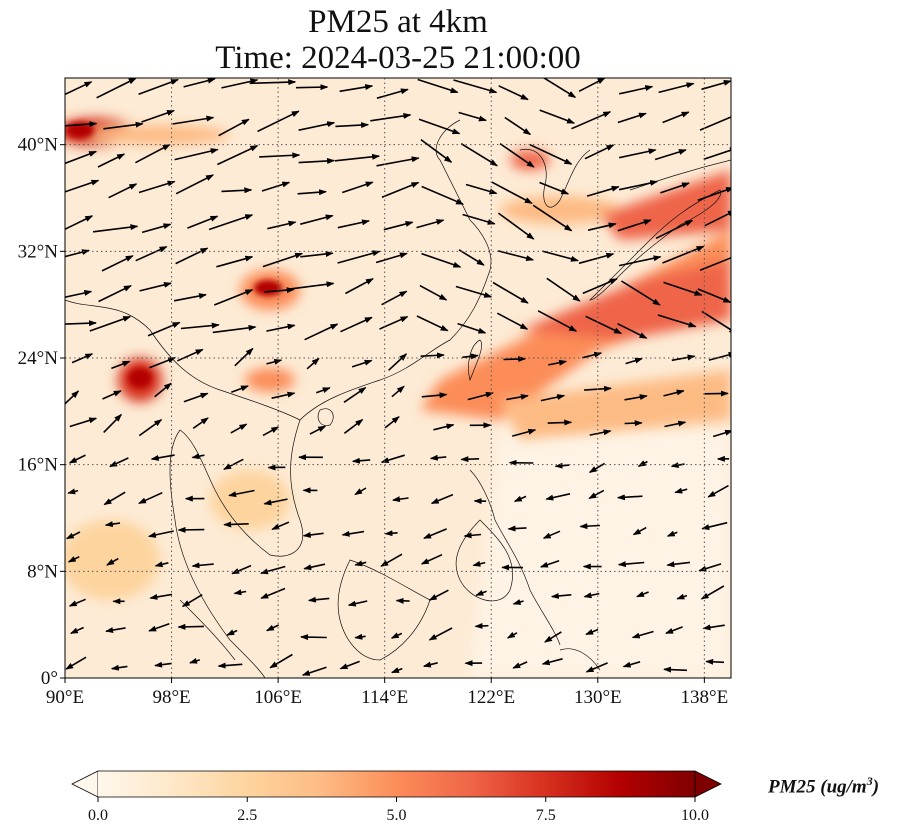 The width and height of the screenshot is (905, 836). What do you see at coordinates (171, 697) in the screenshot?
I see `lon-tick-label: 98°E` at bounding box center [171, 697].